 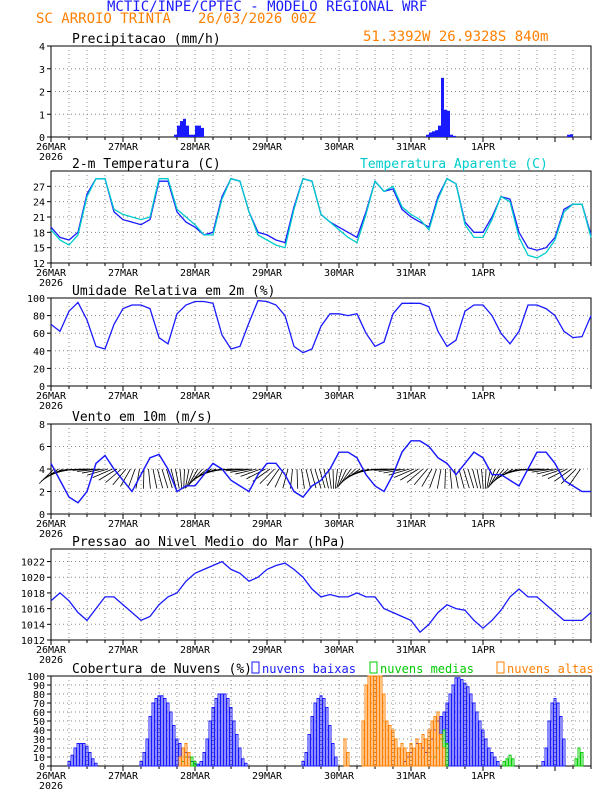 I want to click on y-tick-label: 40, so click(x=39, y=352).